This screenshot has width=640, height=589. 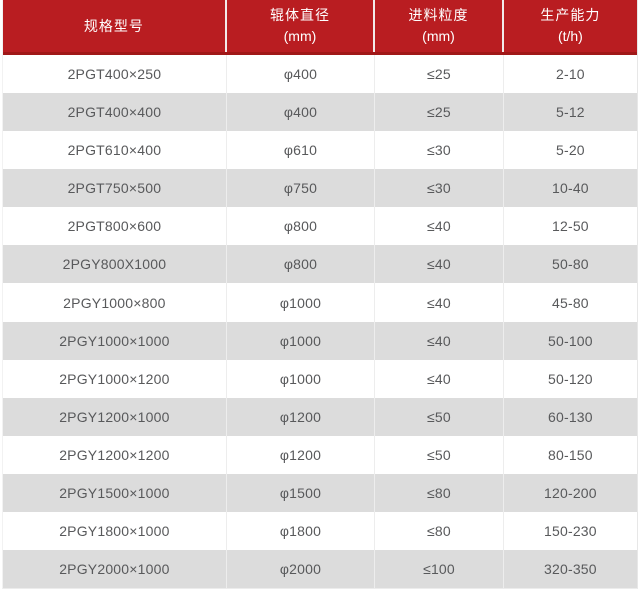 What do you see at coordinates (570, 569) in the screenshot?
I see `cell-capacity: 320-350` at bounding box center [570, 569].